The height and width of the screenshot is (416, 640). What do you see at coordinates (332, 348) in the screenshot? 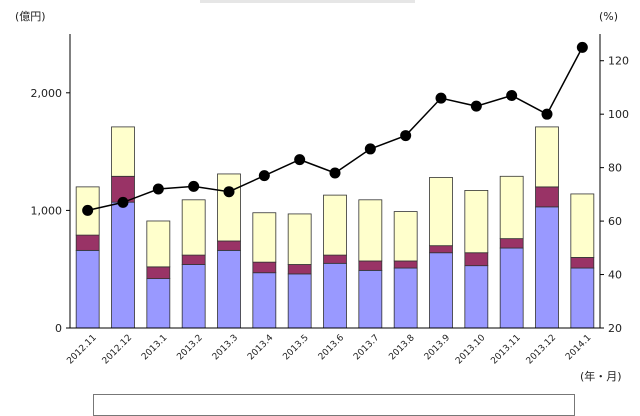
I see `category-label: 2013.6` at bounding box center [332, 348].